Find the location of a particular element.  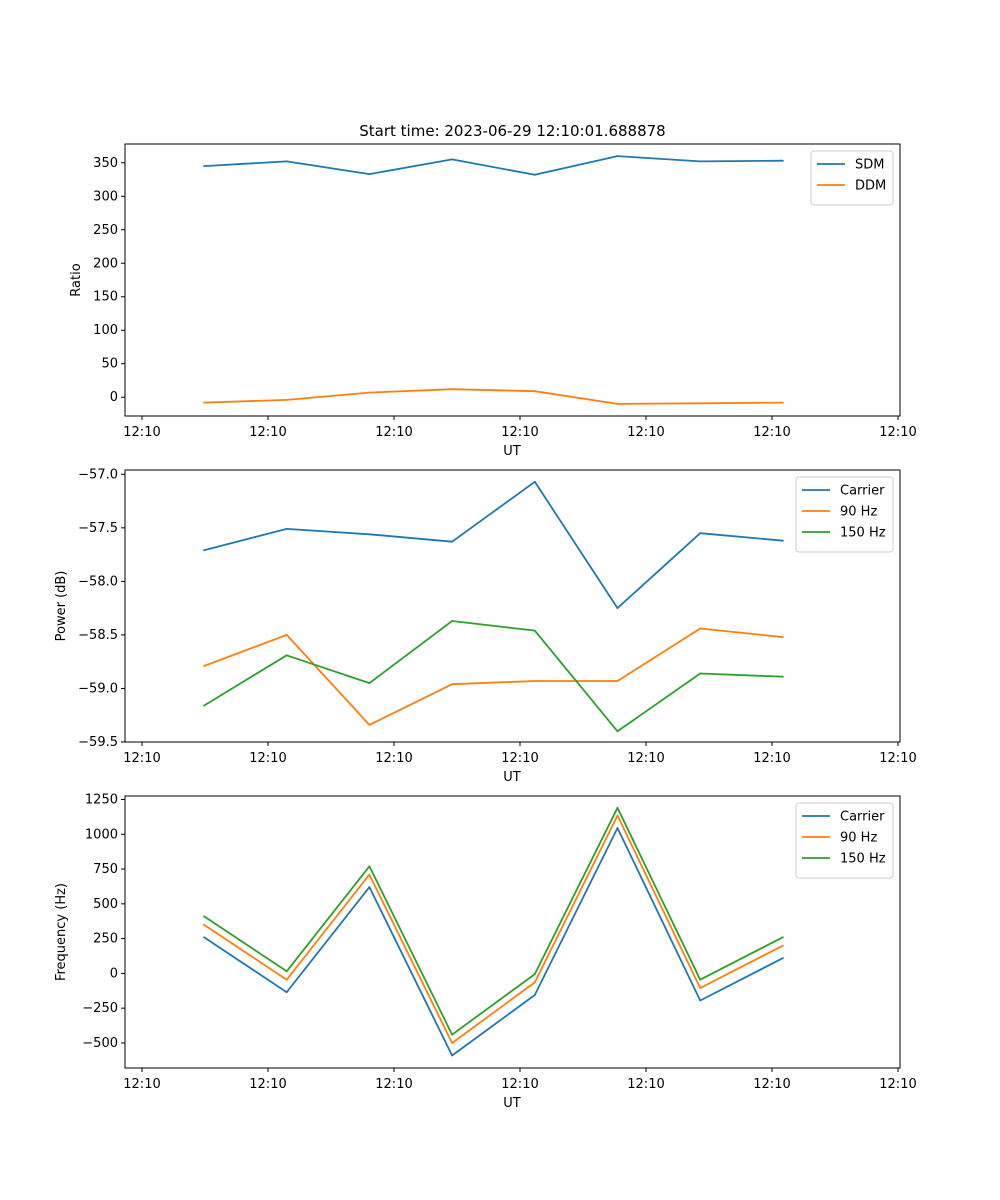

legend-box is located at coordinates (844, 514).